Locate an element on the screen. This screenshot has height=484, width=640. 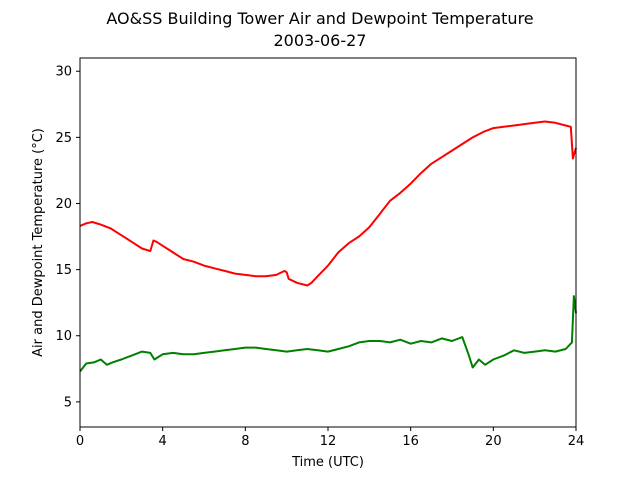
y-axis-label: Air and Dewpoint Temperature (°C) is located at coordinates (38, 242).